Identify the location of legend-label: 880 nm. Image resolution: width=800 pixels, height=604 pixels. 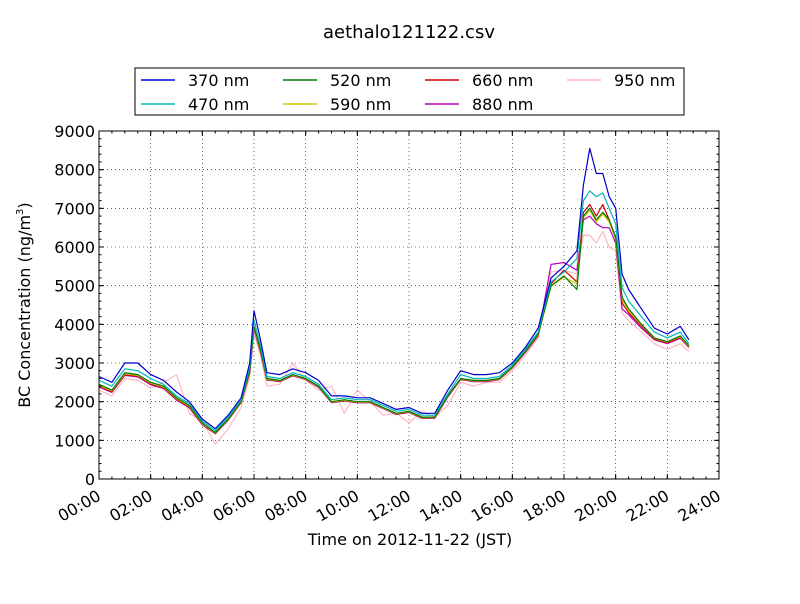
(502, 104).